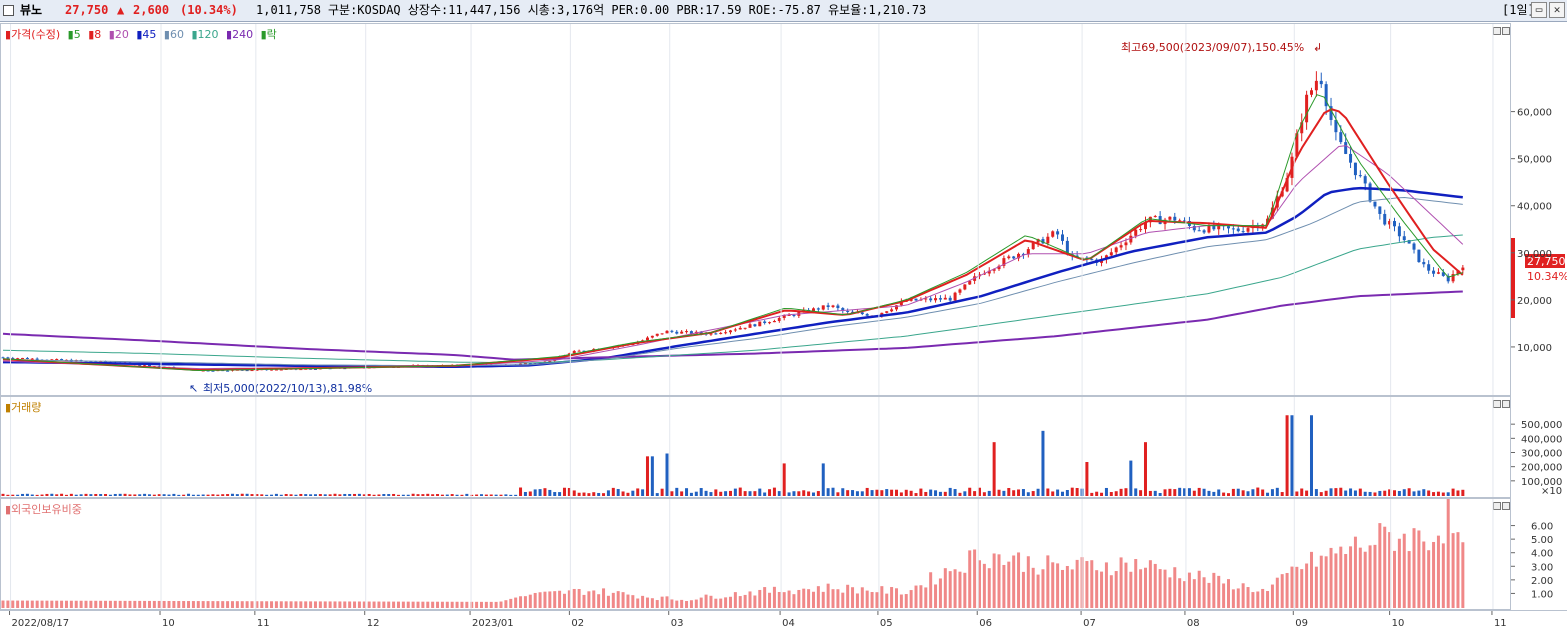 This screenshot has width=1567, height=635. I want to click on select-checkbox, so click(8, 10).